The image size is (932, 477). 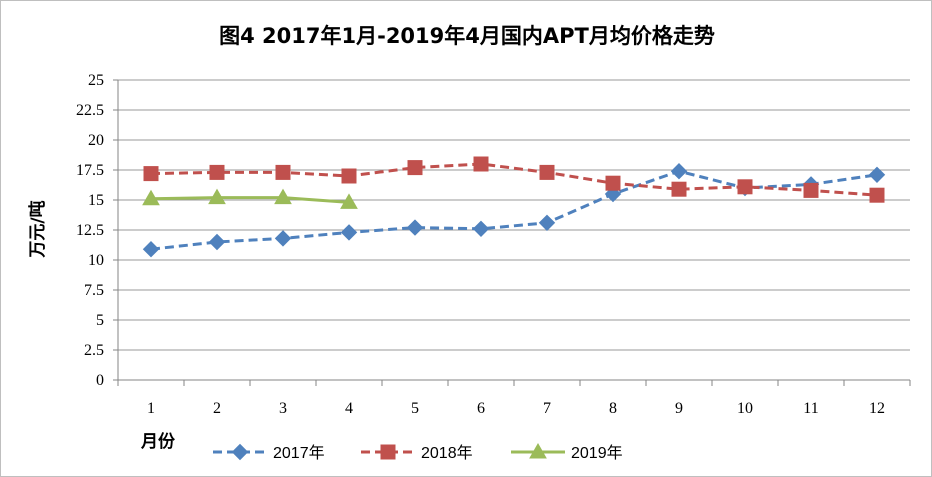 What do you see at coordinates (100, 320) in the screenshot?
I see `y-tick-label: 5` at bounding box center [100, 320].